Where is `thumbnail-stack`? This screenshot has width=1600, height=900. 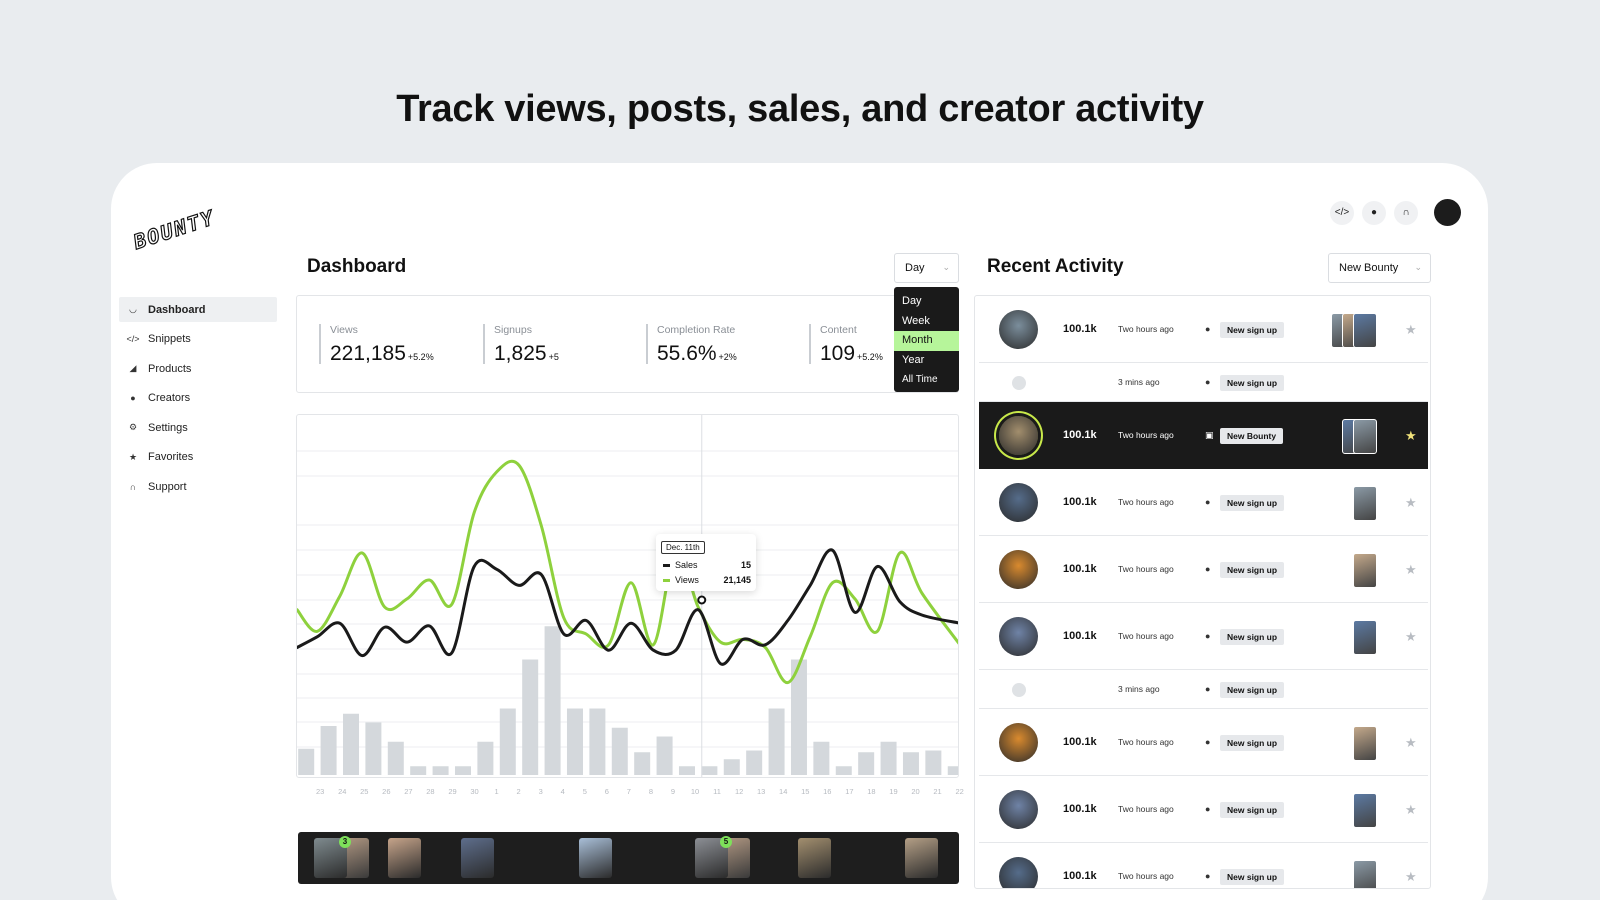 thumbnail-stack is located at coordinates (1354, 436).